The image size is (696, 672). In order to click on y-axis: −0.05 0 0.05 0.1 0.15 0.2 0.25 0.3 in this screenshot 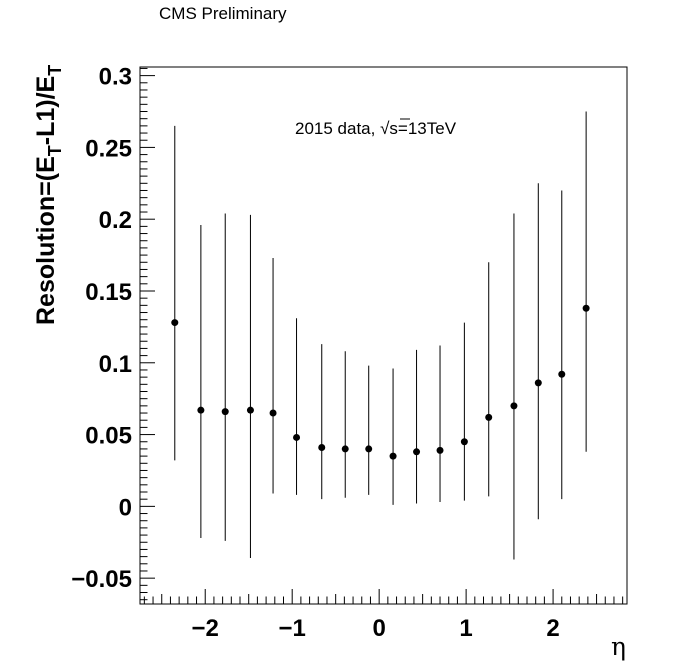, I will do `click(113, 332)`.